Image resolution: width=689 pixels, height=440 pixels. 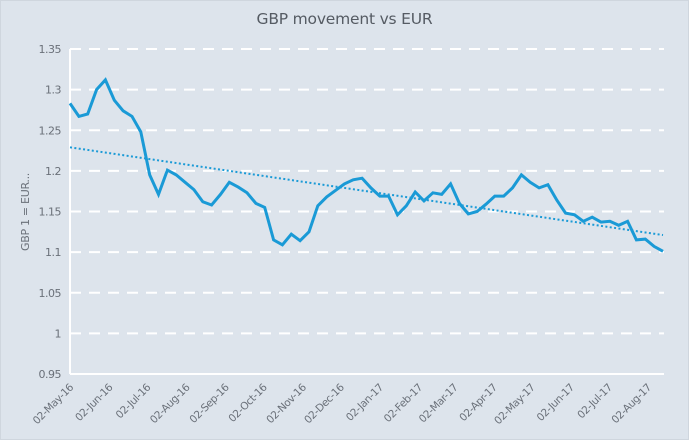 What do you see at coordinates (50, 293) in the screenshot?
I see `y-tick-label: 1.05` at bounding box center [50, 293].